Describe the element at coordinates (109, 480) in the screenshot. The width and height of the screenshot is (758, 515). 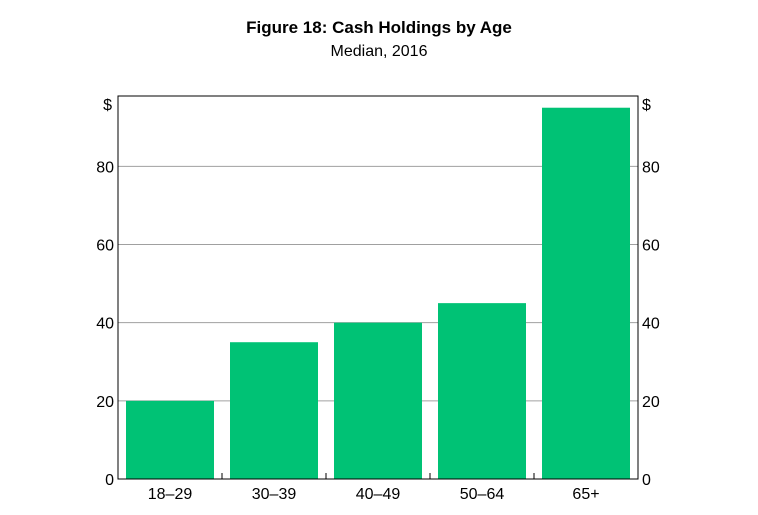
I see `y-tick-label-left: 0` at that location.